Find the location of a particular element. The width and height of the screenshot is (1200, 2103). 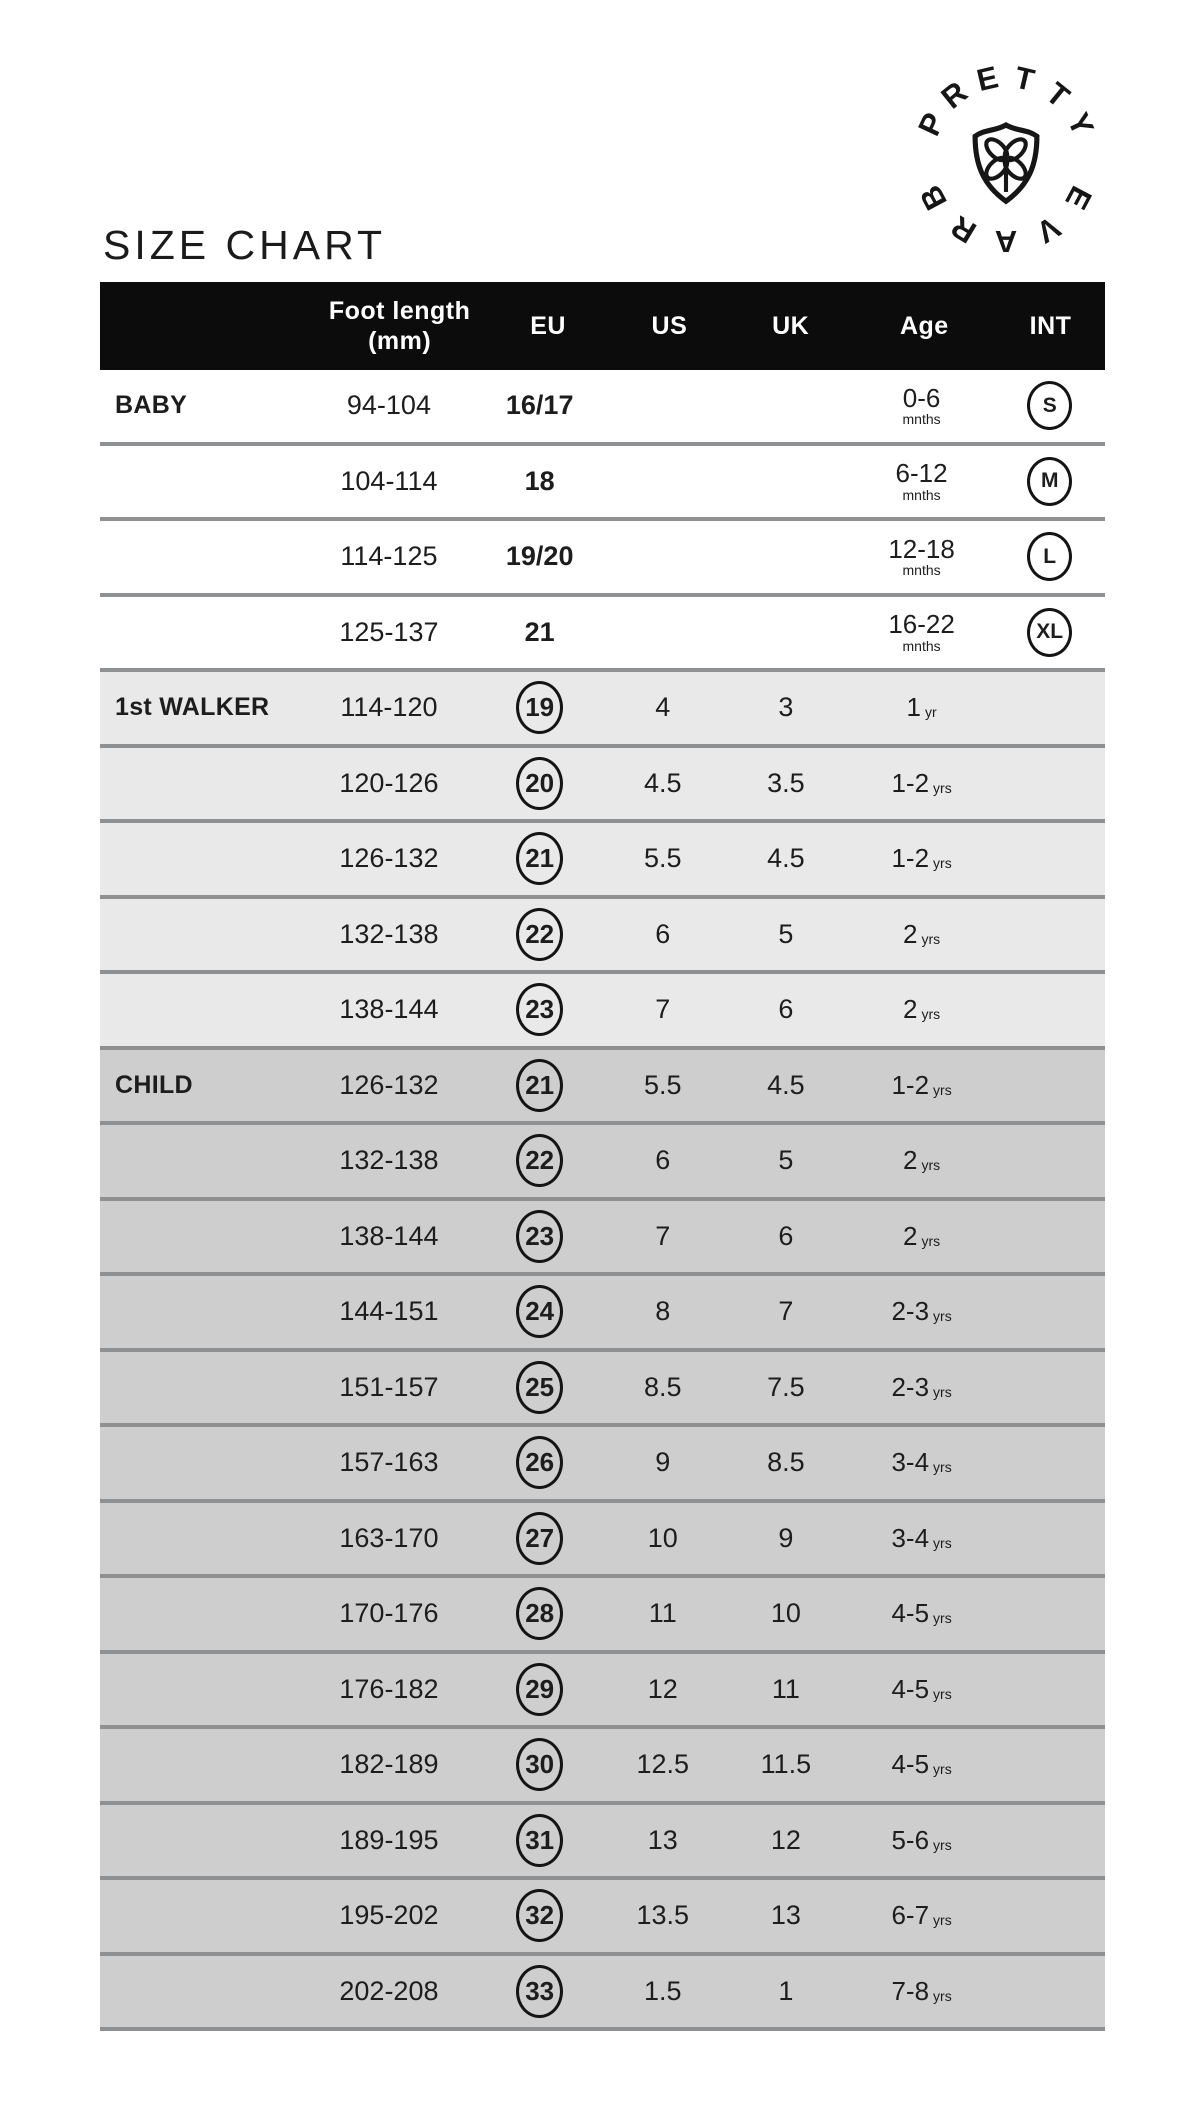

category-label: BABY is located at coordinates (151, 405).